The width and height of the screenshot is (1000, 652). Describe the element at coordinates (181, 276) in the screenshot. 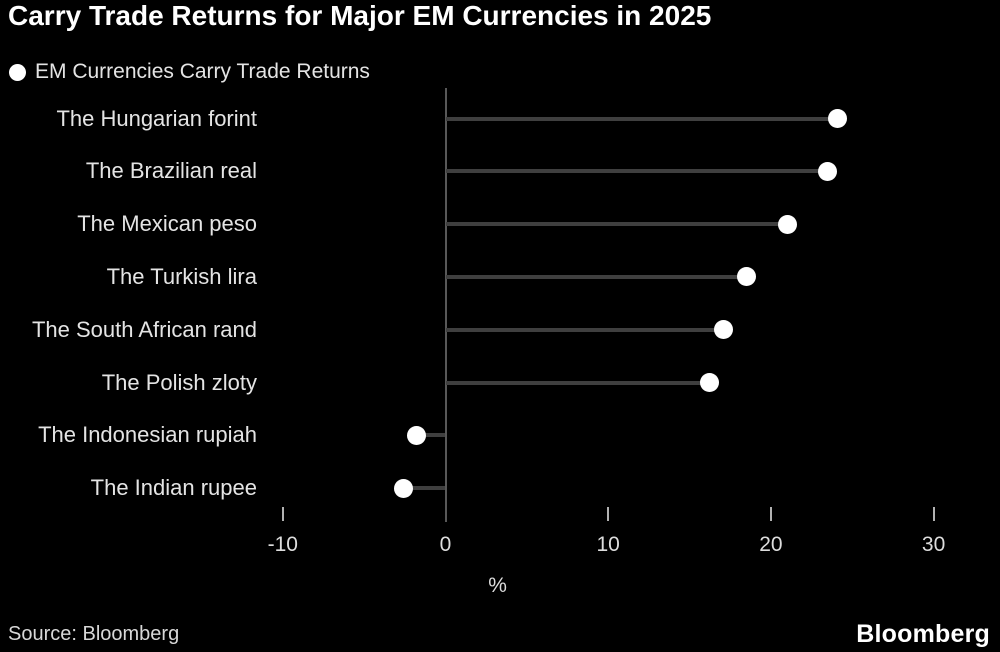

I see `category-label: The Turkish lira` at that location.